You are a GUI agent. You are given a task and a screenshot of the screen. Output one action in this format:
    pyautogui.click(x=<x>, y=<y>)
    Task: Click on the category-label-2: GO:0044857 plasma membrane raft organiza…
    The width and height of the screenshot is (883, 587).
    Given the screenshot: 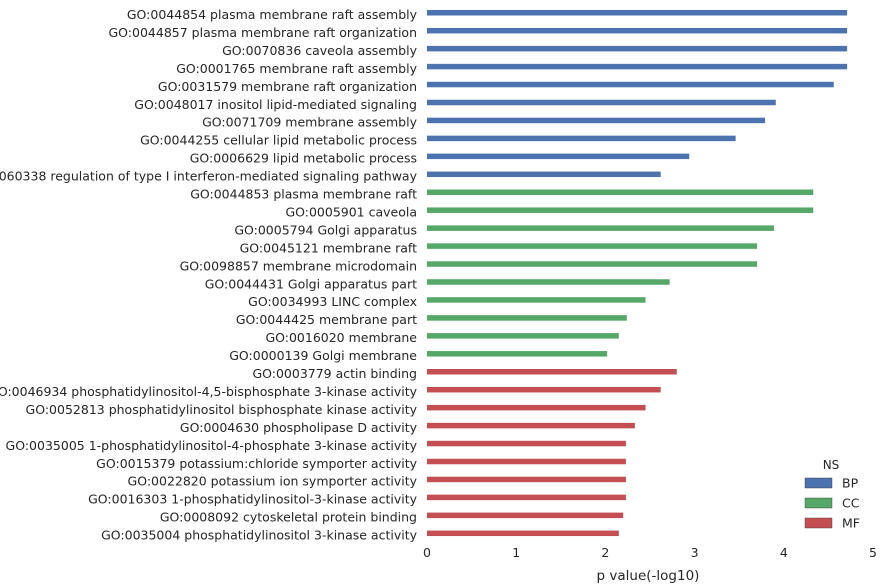 What is the action you would take?
    pyautogui.click(x=263, y=32)
    